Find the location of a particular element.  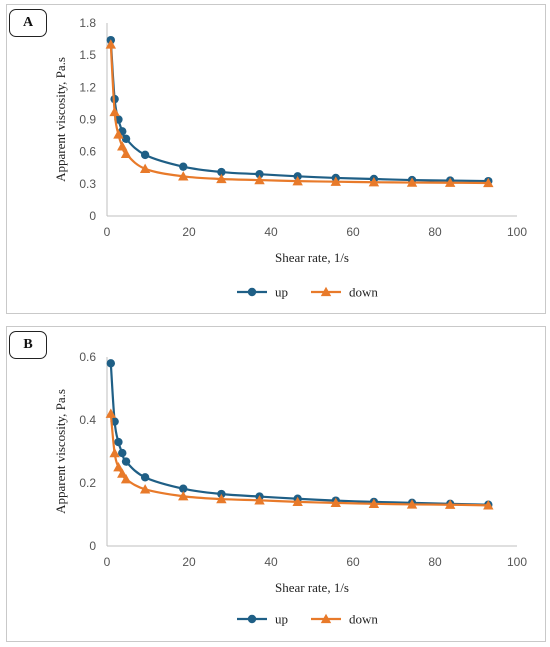

panel-label-badge: A is located at coordinates (28, 23).